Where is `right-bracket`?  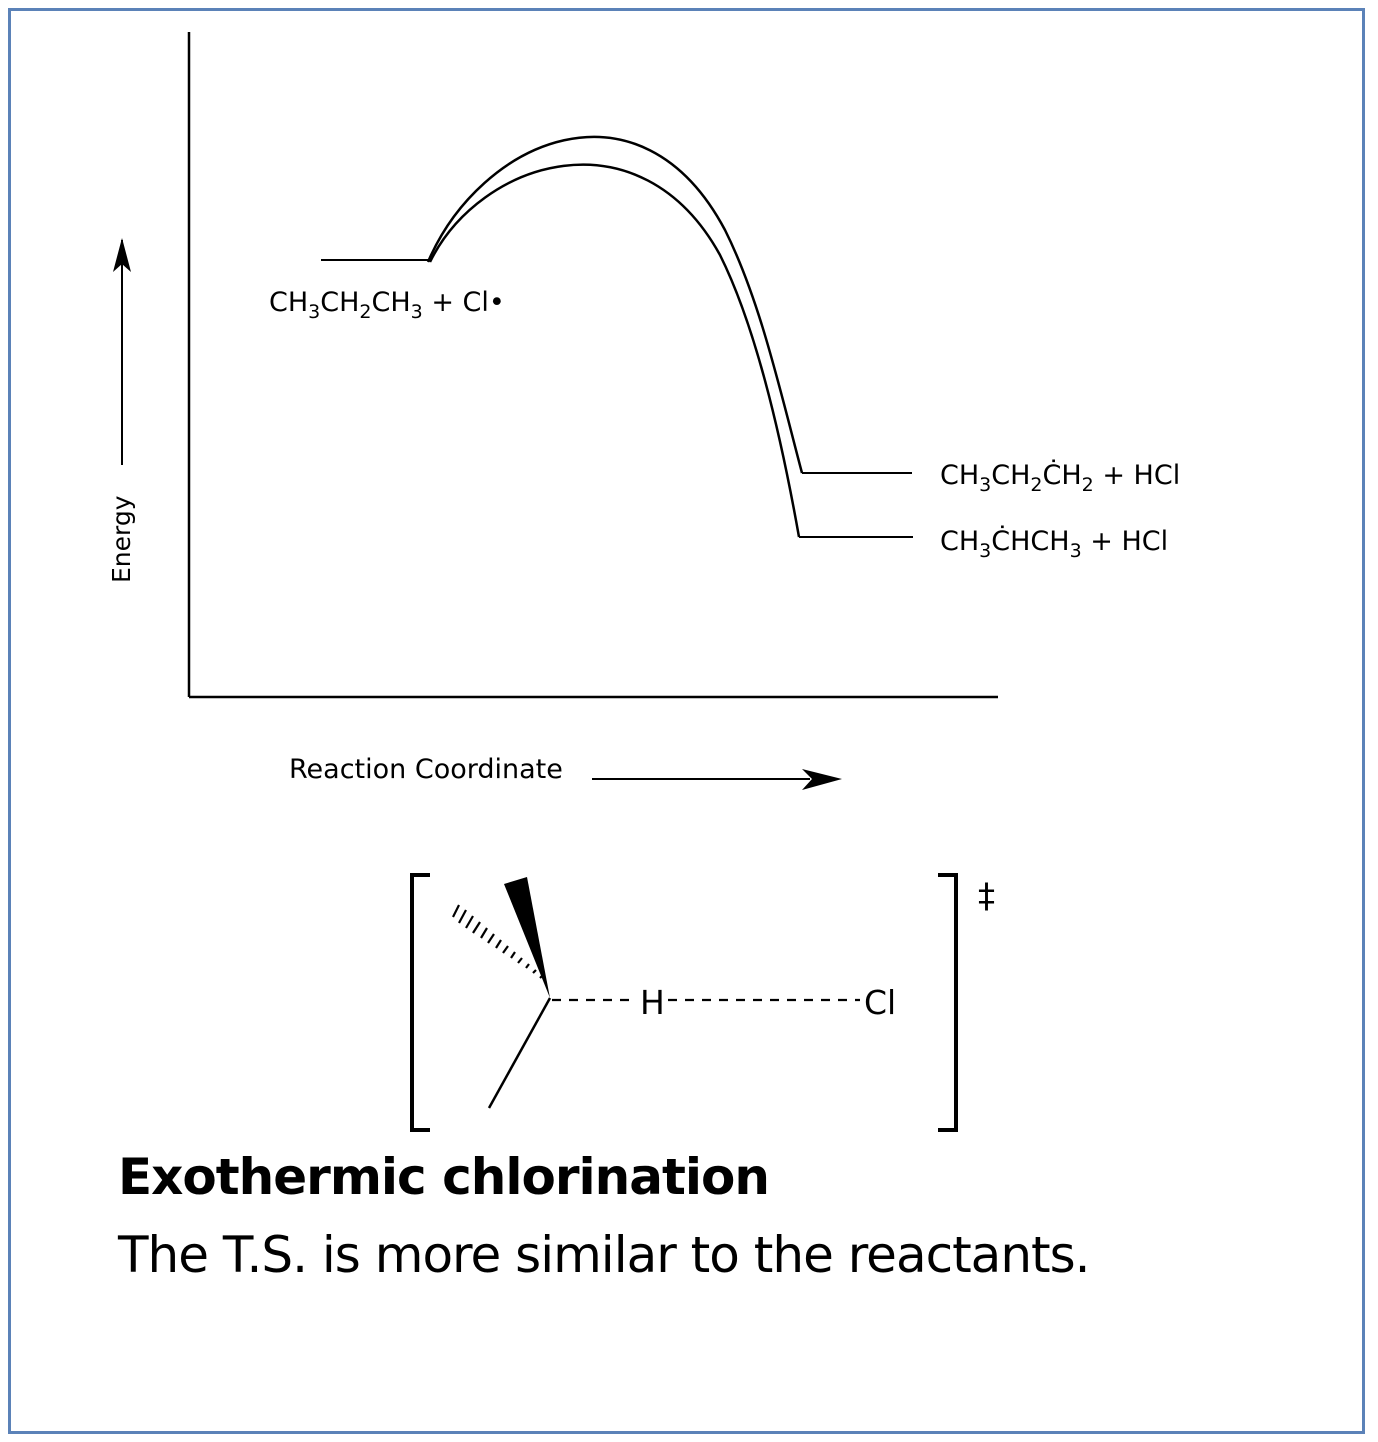 right-bracket is located at coordinates (948, 1002).